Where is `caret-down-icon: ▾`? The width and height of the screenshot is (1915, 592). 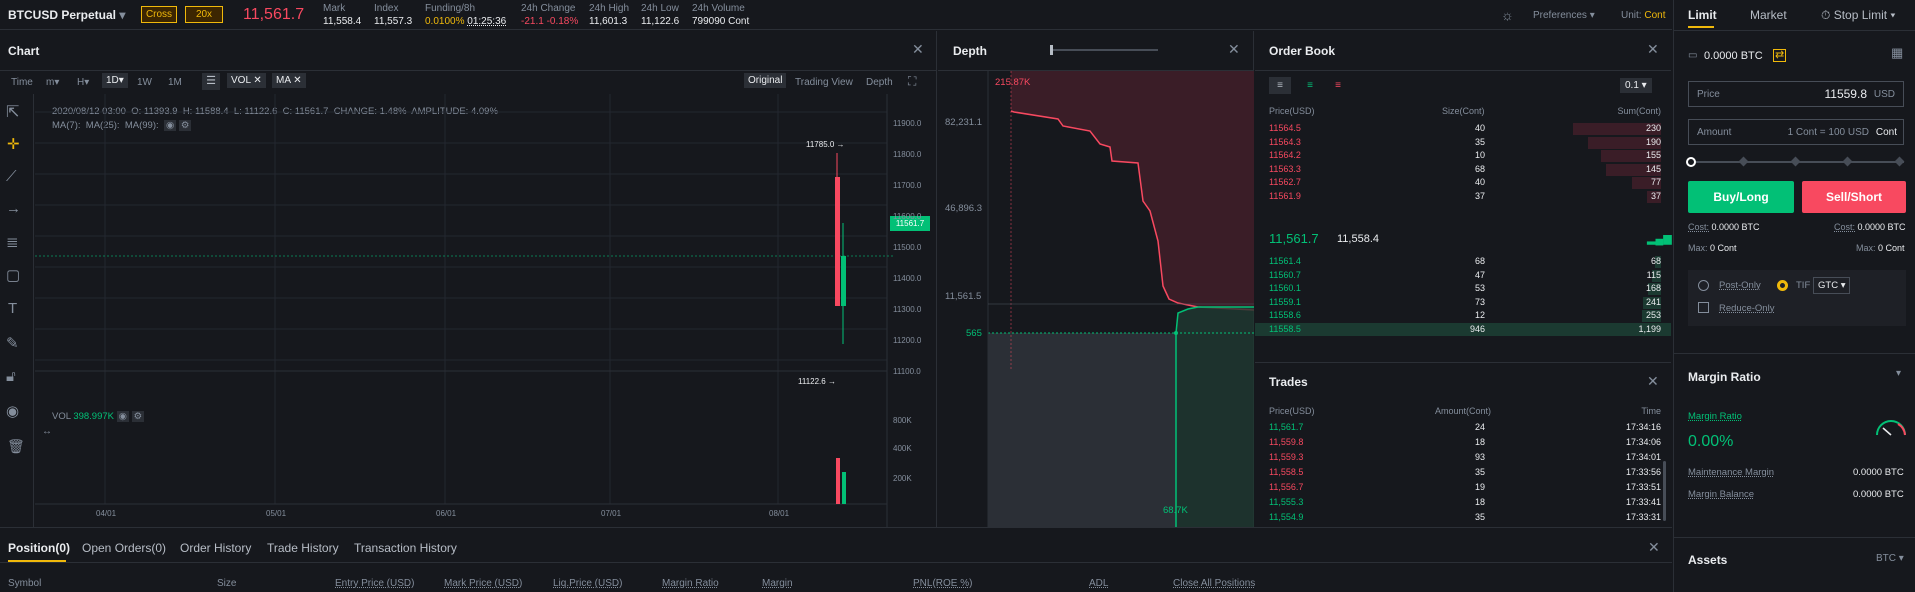
caret-down-icon: ▾ is located at coordinates (1899, 373).